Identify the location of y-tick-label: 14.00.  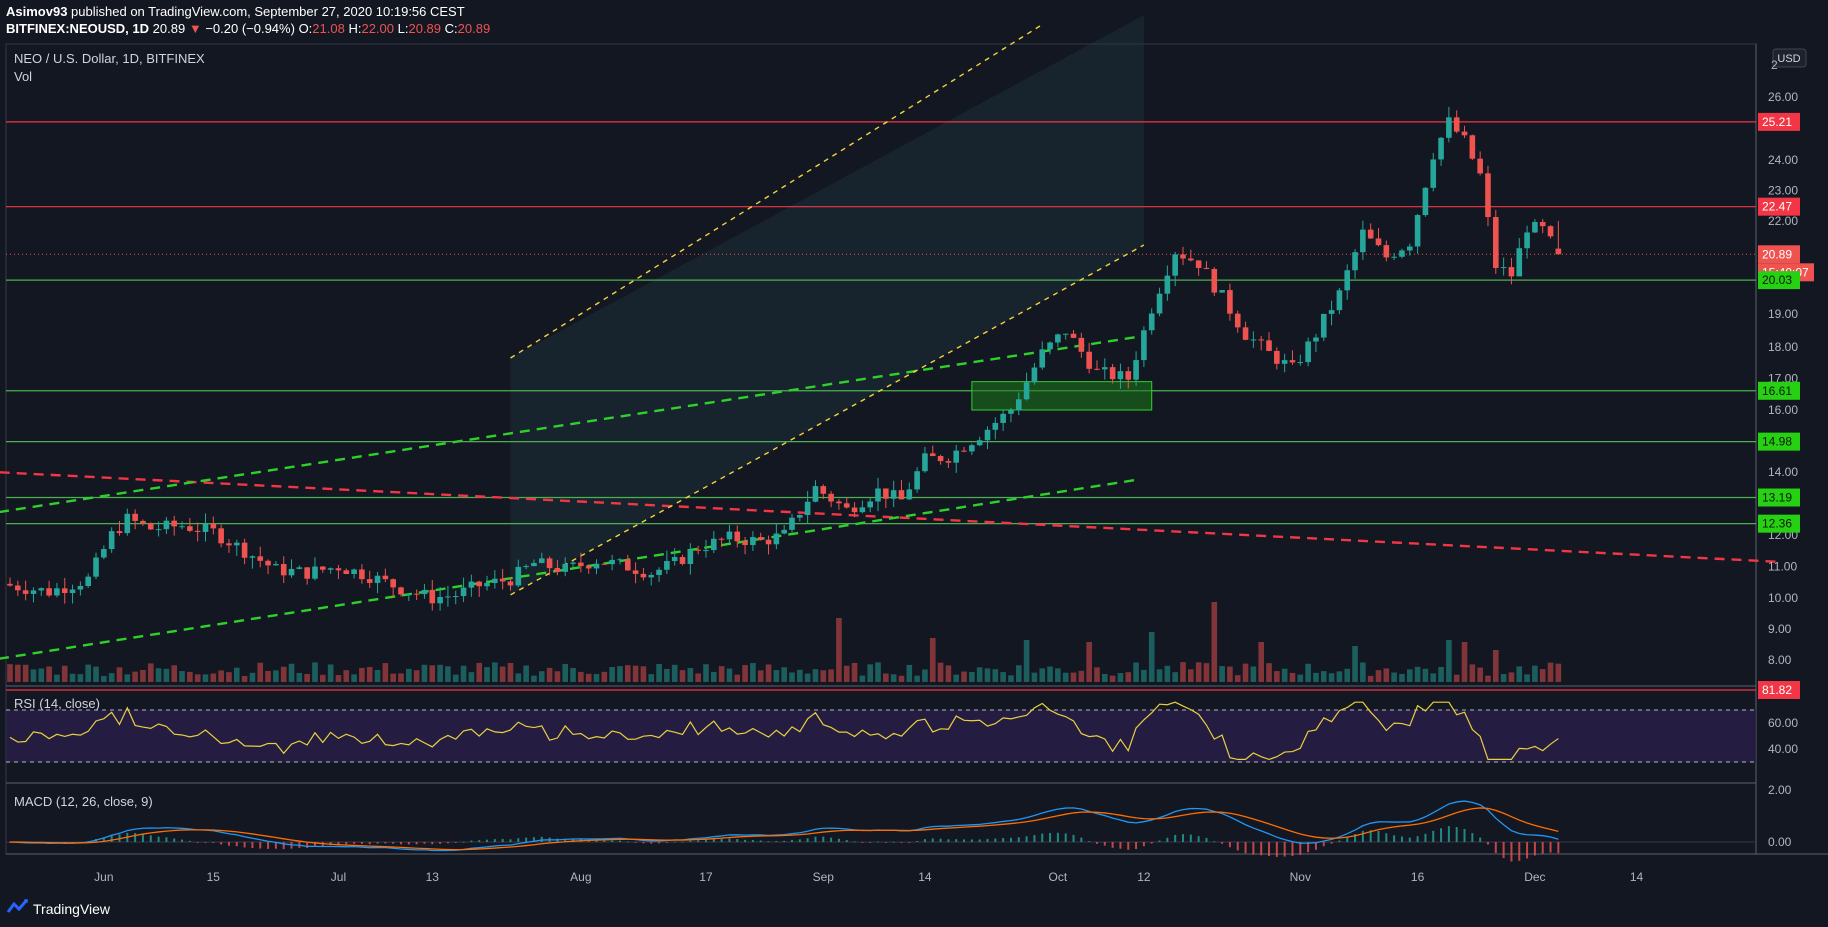
(1783, 472).